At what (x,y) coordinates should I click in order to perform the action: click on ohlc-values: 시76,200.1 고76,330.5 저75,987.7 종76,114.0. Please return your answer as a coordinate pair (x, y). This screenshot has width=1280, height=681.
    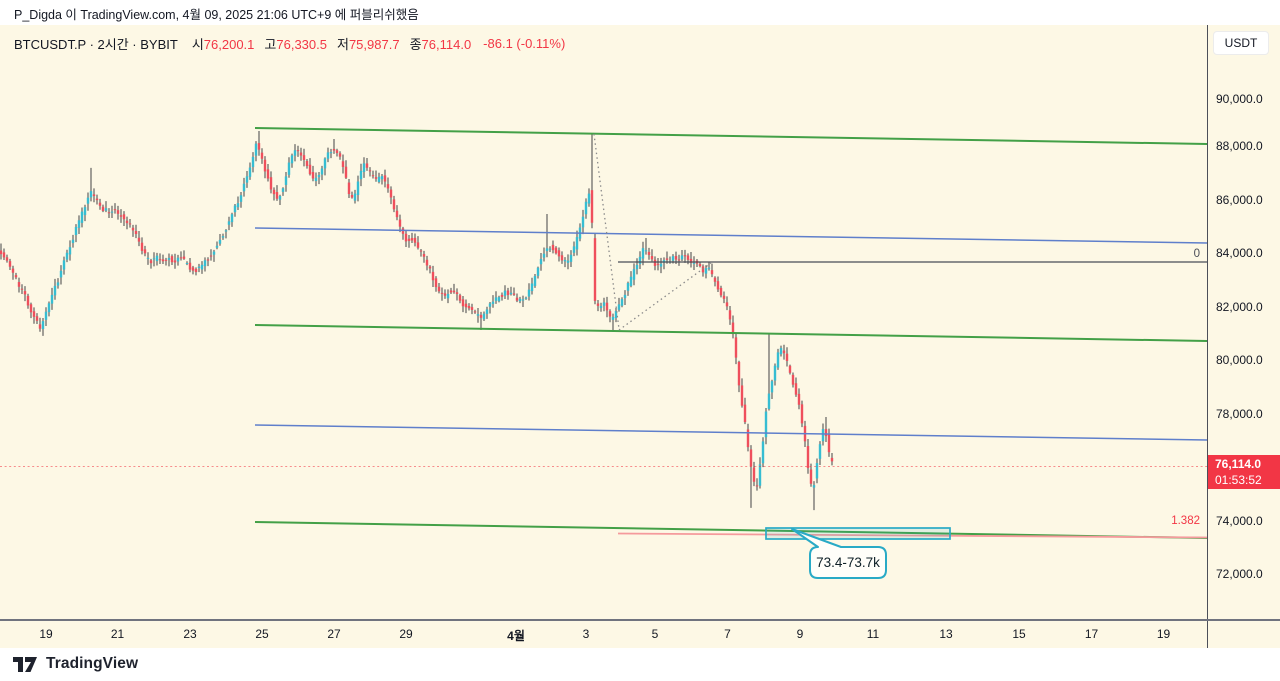
    Looking at the image, I should click on (336, 43).